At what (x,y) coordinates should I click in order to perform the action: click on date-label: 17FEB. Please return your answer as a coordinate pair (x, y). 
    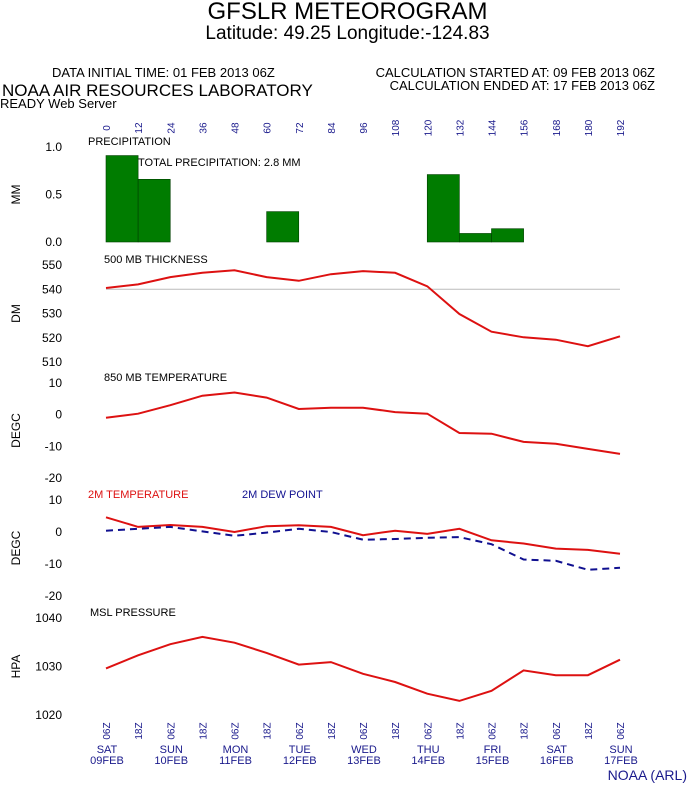
    Looking at the image, I should click on (621, 761).